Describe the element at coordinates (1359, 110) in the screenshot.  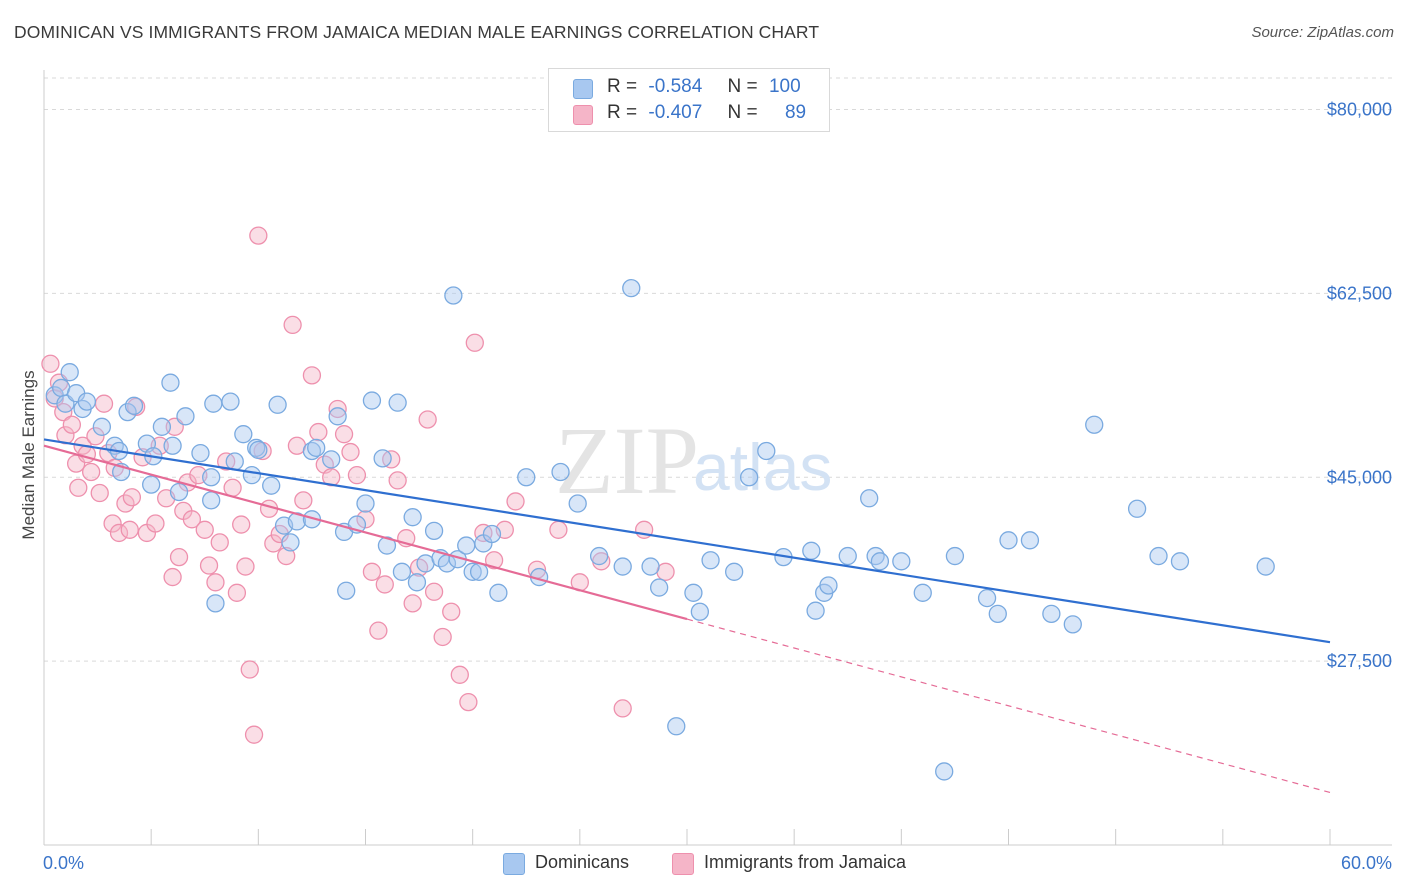
I see `y-tick-label: $80,000` at that location.